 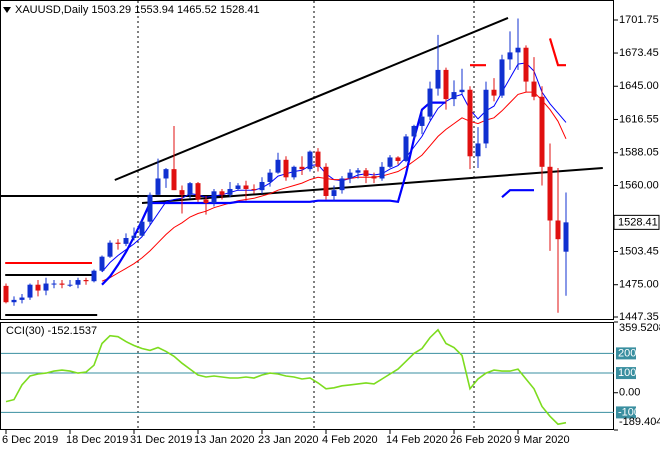 I want to click on last-price-tag, so click(x=636, y=222).